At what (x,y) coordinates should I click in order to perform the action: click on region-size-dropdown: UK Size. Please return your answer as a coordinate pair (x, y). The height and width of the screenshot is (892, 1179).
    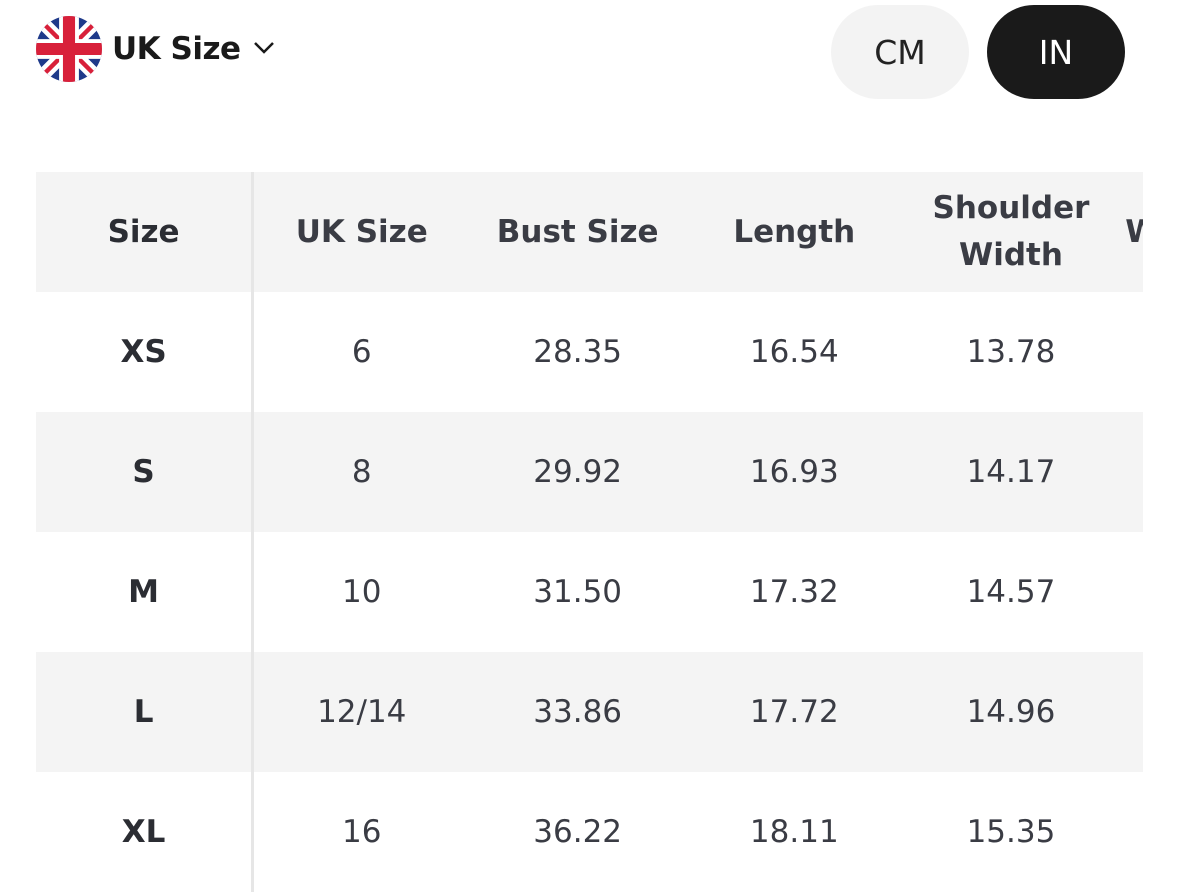
    Looking at the image, I should click on (155, 49).